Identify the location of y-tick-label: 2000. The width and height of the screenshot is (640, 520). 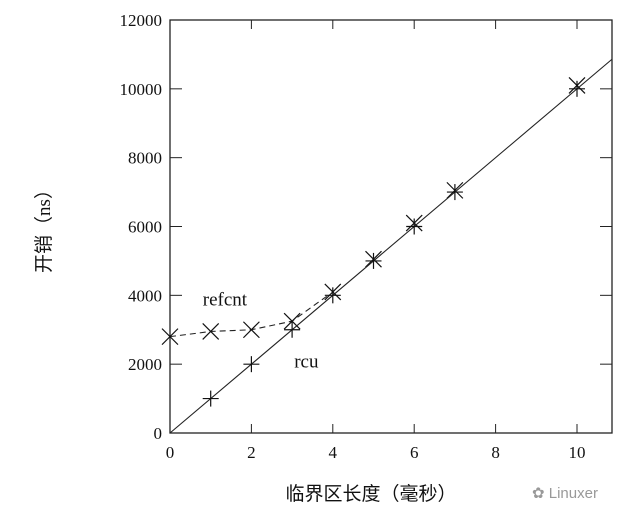
(145, 364).